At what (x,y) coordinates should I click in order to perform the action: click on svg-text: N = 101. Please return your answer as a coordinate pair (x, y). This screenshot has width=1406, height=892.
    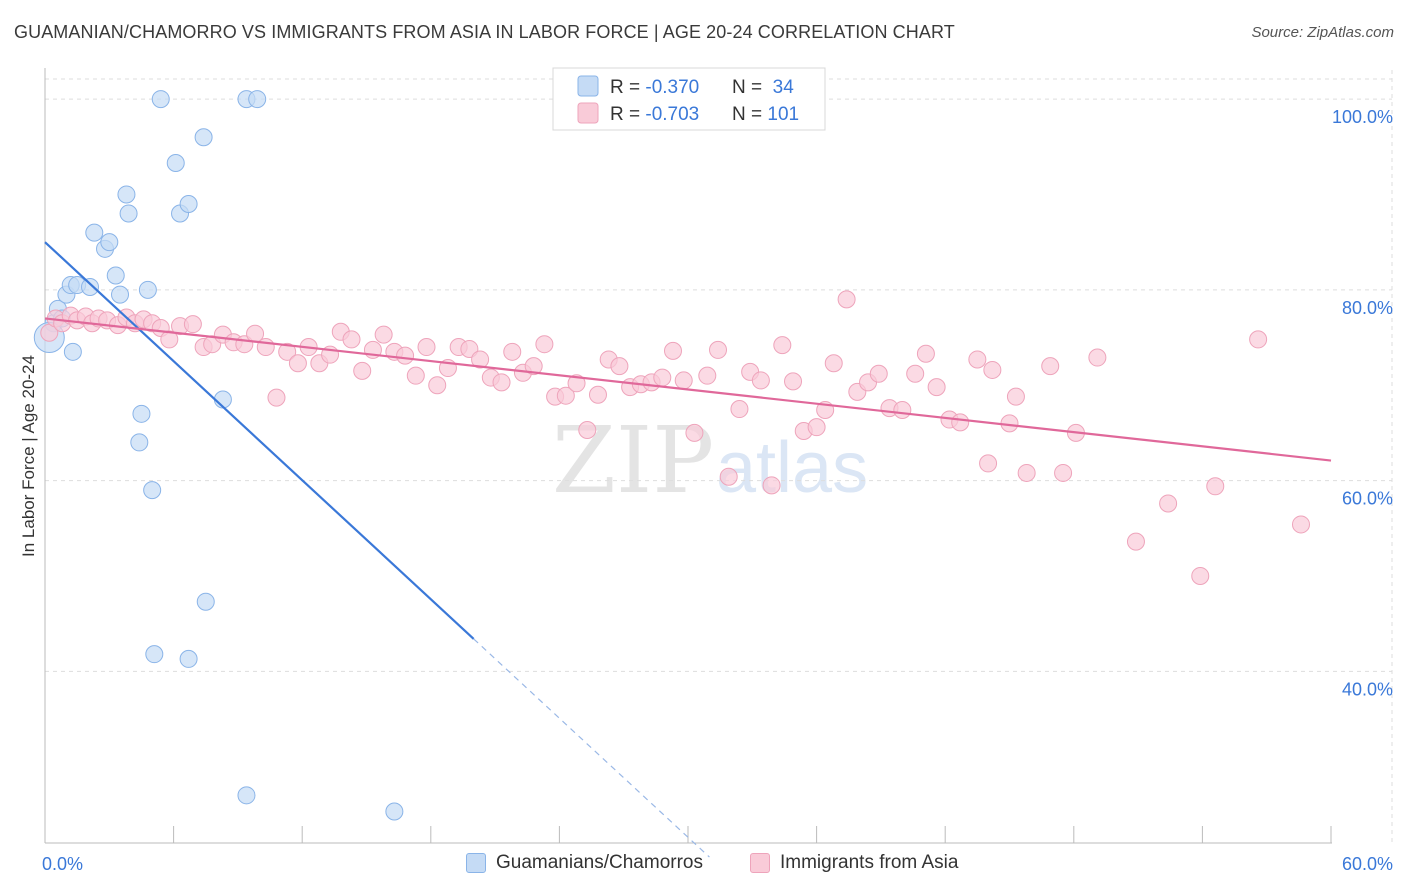
    Looking at the image, I should click on (765, 114).